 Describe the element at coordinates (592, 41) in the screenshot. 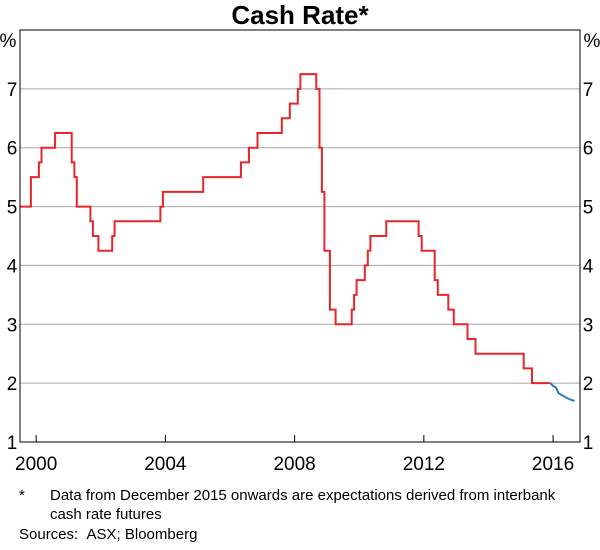

I see `y-unit-right: %` at that location.